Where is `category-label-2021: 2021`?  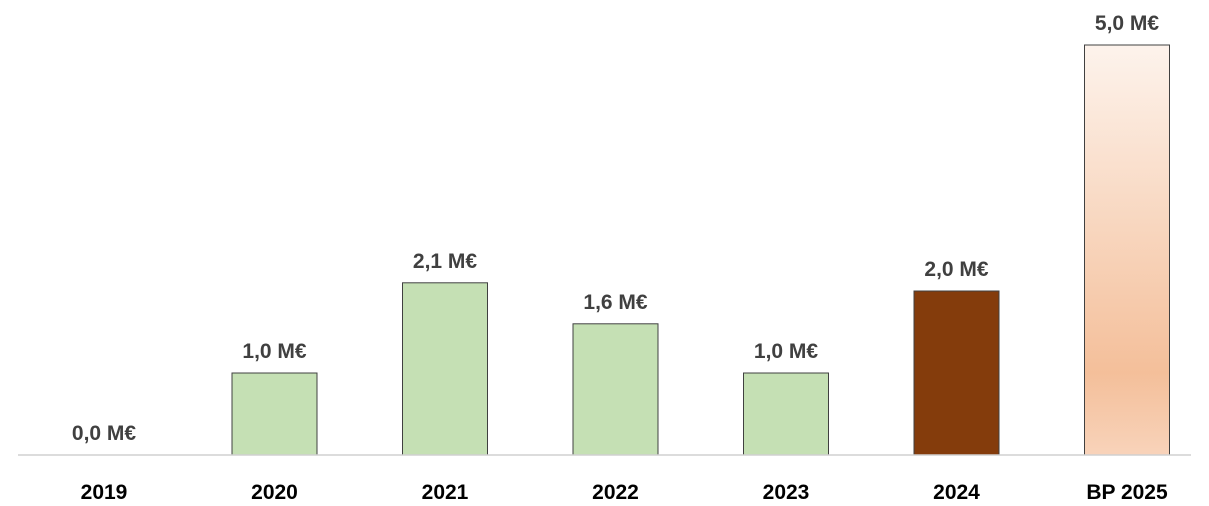
category-label-2021: 2021 is located at coordinates (445, 492).